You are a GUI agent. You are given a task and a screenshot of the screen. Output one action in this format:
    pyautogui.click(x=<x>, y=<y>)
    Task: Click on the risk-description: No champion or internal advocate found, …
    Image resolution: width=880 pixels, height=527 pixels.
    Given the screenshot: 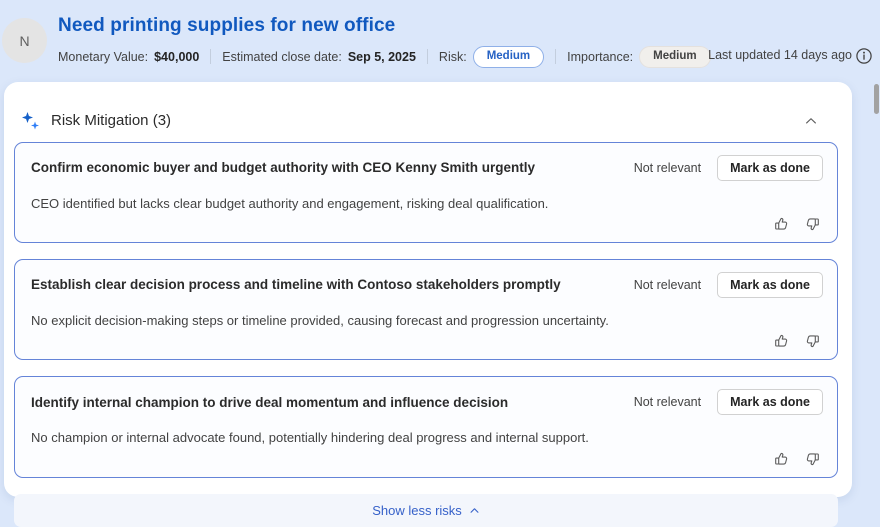 What is the action you would take?
    pyautogui.click(x=310, y=438)
    